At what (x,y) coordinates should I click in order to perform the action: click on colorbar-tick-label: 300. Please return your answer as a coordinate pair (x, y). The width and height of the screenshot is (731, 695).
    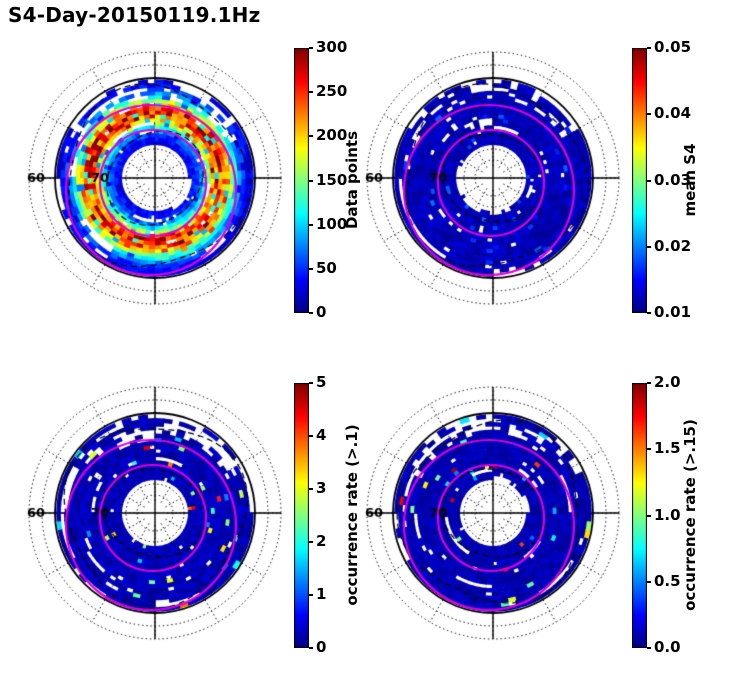
    Looking at the image, I should click on (332, 47).